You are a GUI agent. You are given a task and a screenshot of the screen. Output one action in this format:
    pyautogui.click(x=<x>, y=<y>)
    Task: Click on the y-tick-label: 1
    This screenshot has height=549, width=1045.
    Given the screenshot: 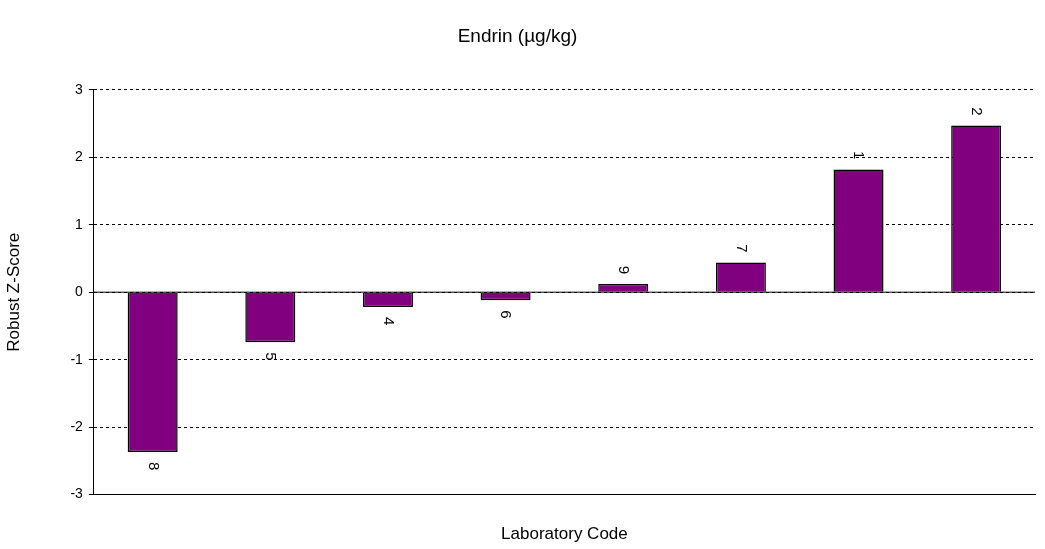 What is the action you would take?
    pyautogui.click(x=79, y=223)
    